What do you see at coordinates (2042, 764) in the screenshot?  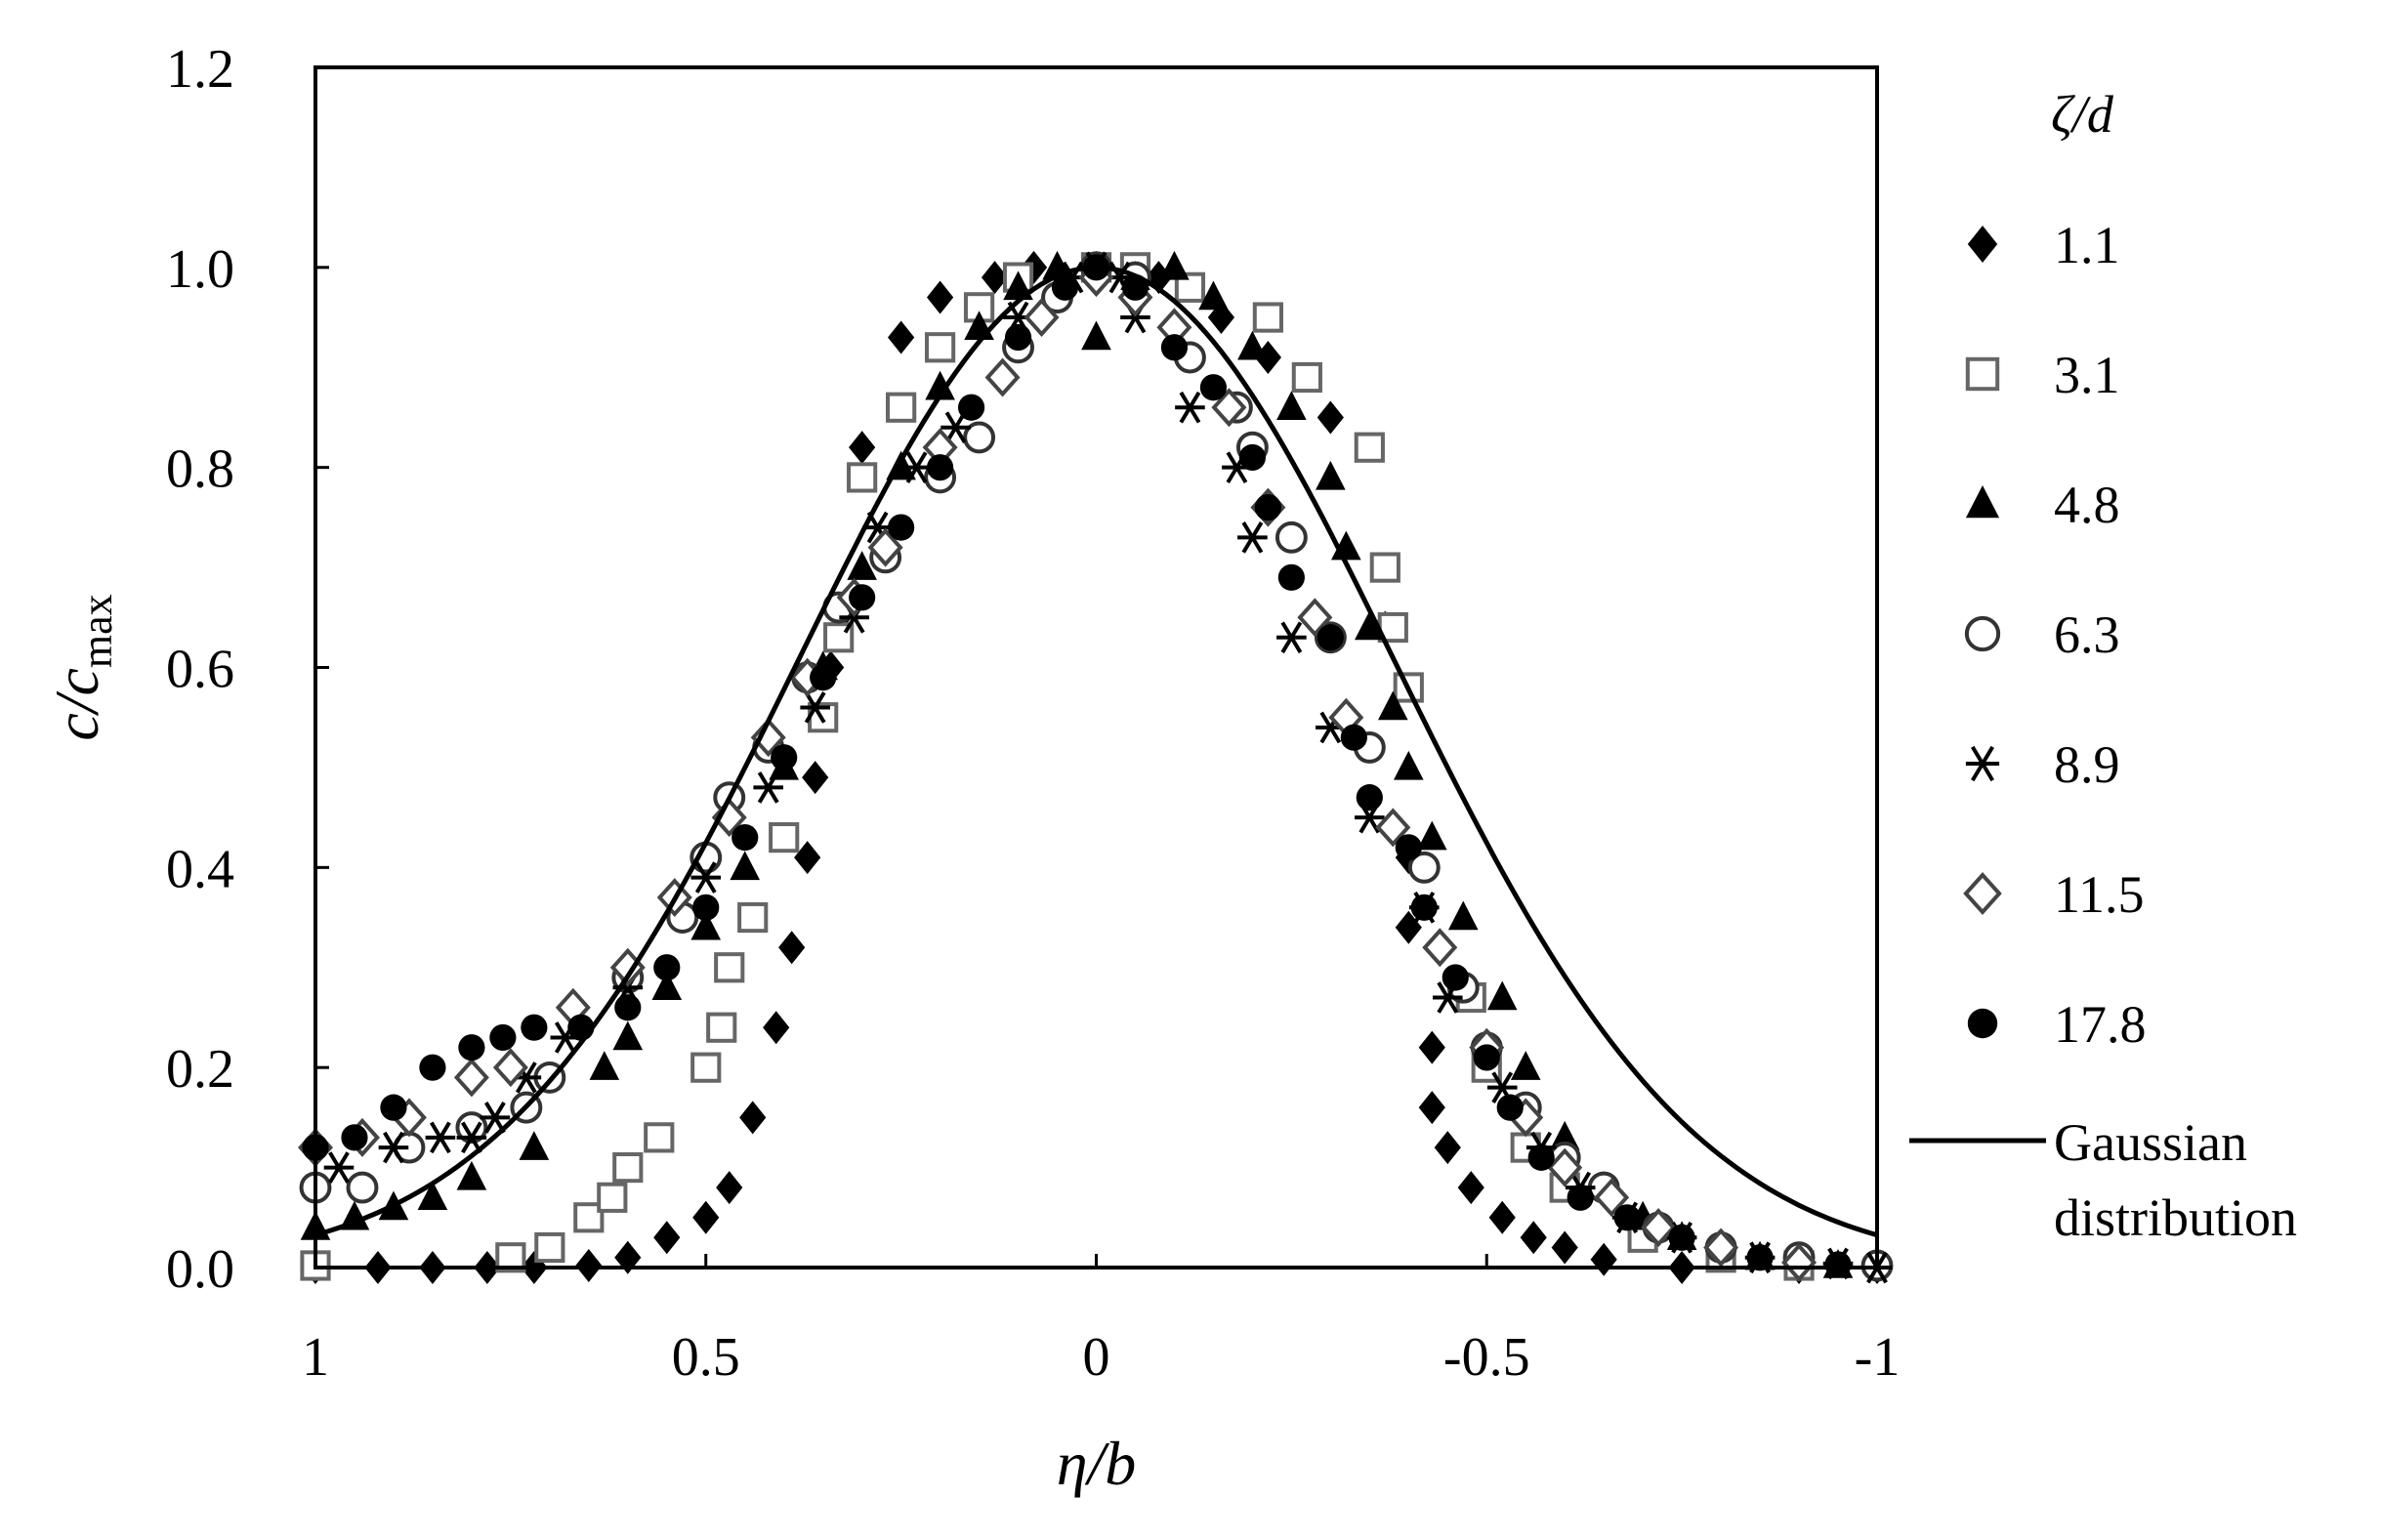 I see `legend-item: 8.9` at bounding box center [2042, 764].